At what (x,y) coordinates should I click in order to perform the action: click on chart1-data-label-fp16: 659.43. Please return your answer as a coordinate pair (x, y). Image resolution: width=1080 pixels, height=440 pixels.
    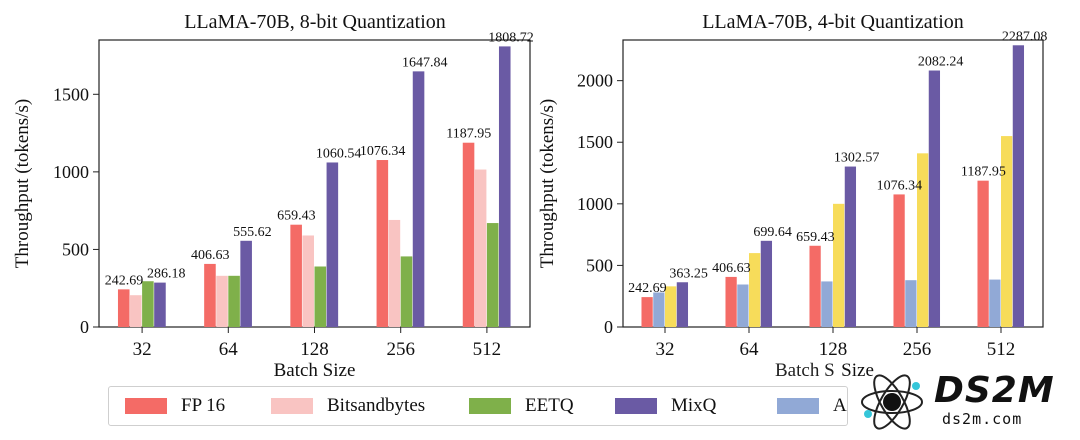
    Looking at the image, I should click on (296, 216).